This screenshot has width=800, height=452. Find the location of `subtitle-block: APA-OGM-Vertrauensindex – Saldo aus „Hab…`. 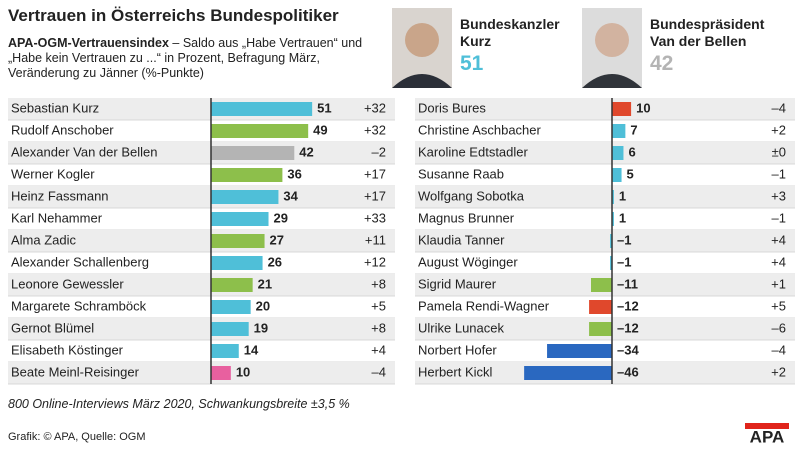

subtitle-block: APA-OGM-Vertrauensindex – Saldo aus „Hab… is located at coordinates (198, 58).